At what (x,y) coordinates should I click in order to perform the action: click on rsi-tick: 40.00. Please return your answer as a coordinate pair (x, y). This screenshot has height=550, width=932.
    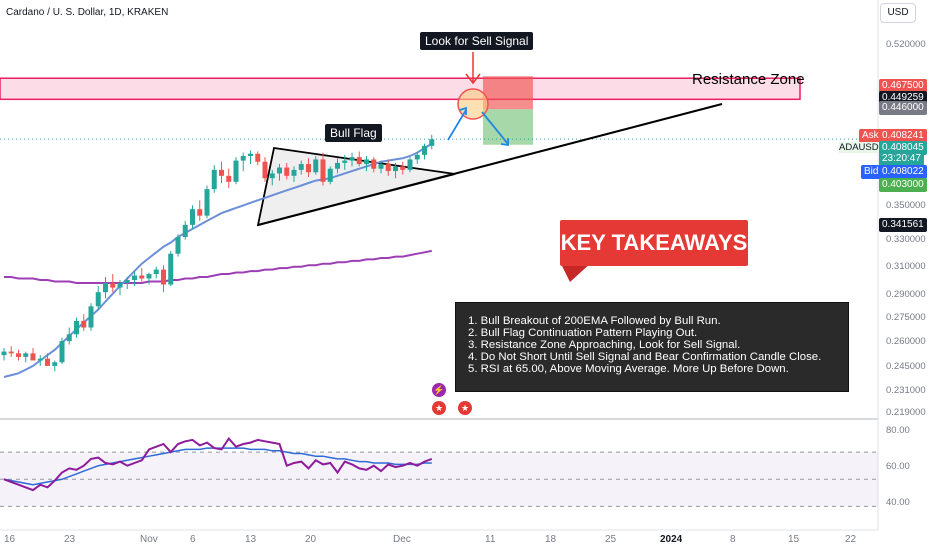
    Looking at the image, I should click on (898, 502).